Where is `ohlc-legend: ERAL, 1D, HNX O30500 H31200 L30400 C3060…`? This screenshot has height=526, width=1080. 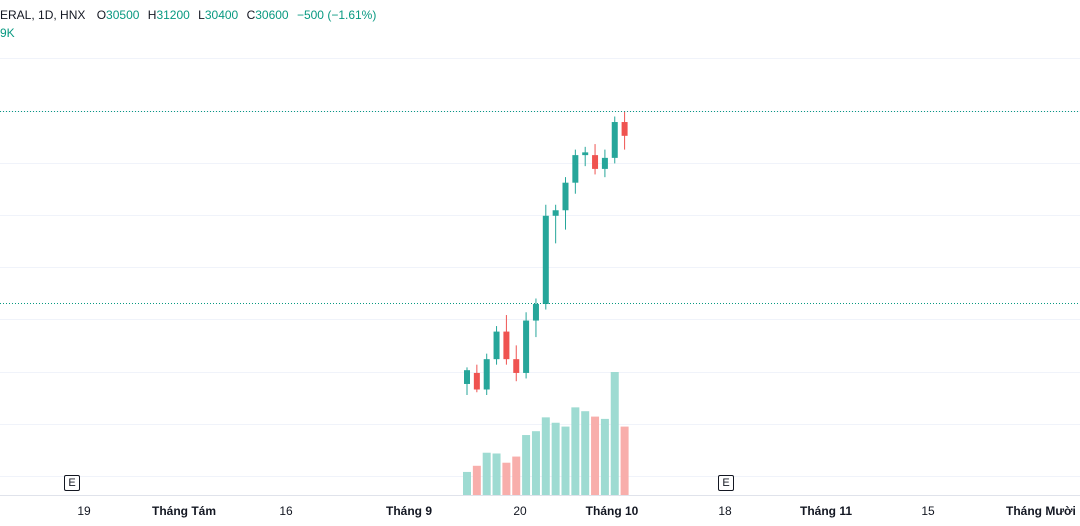 ohlc-legend: ERAL, 1D, HNX O30500 H31200 L30400 C3060… is located at coordinates (188, 15).